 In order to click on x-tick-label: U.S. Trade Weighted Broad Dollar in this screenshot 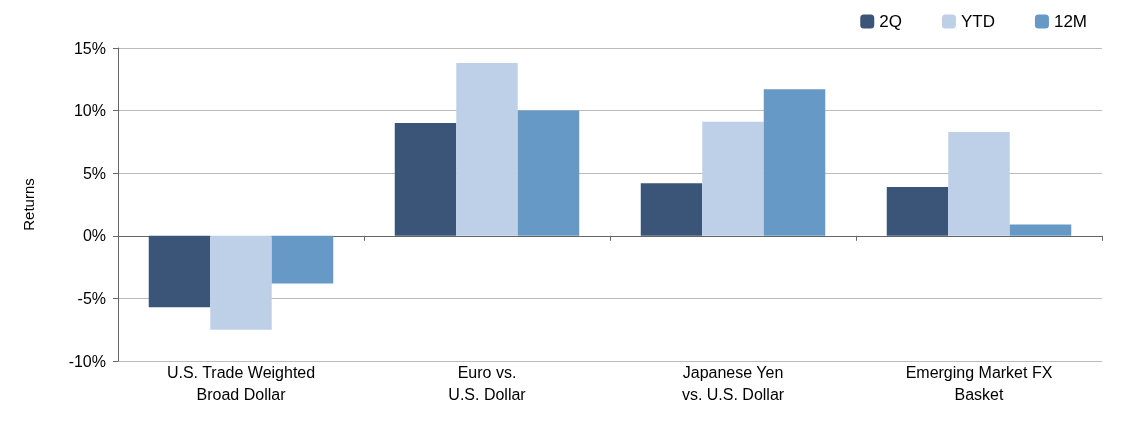, I will do `click(241, 383)`.